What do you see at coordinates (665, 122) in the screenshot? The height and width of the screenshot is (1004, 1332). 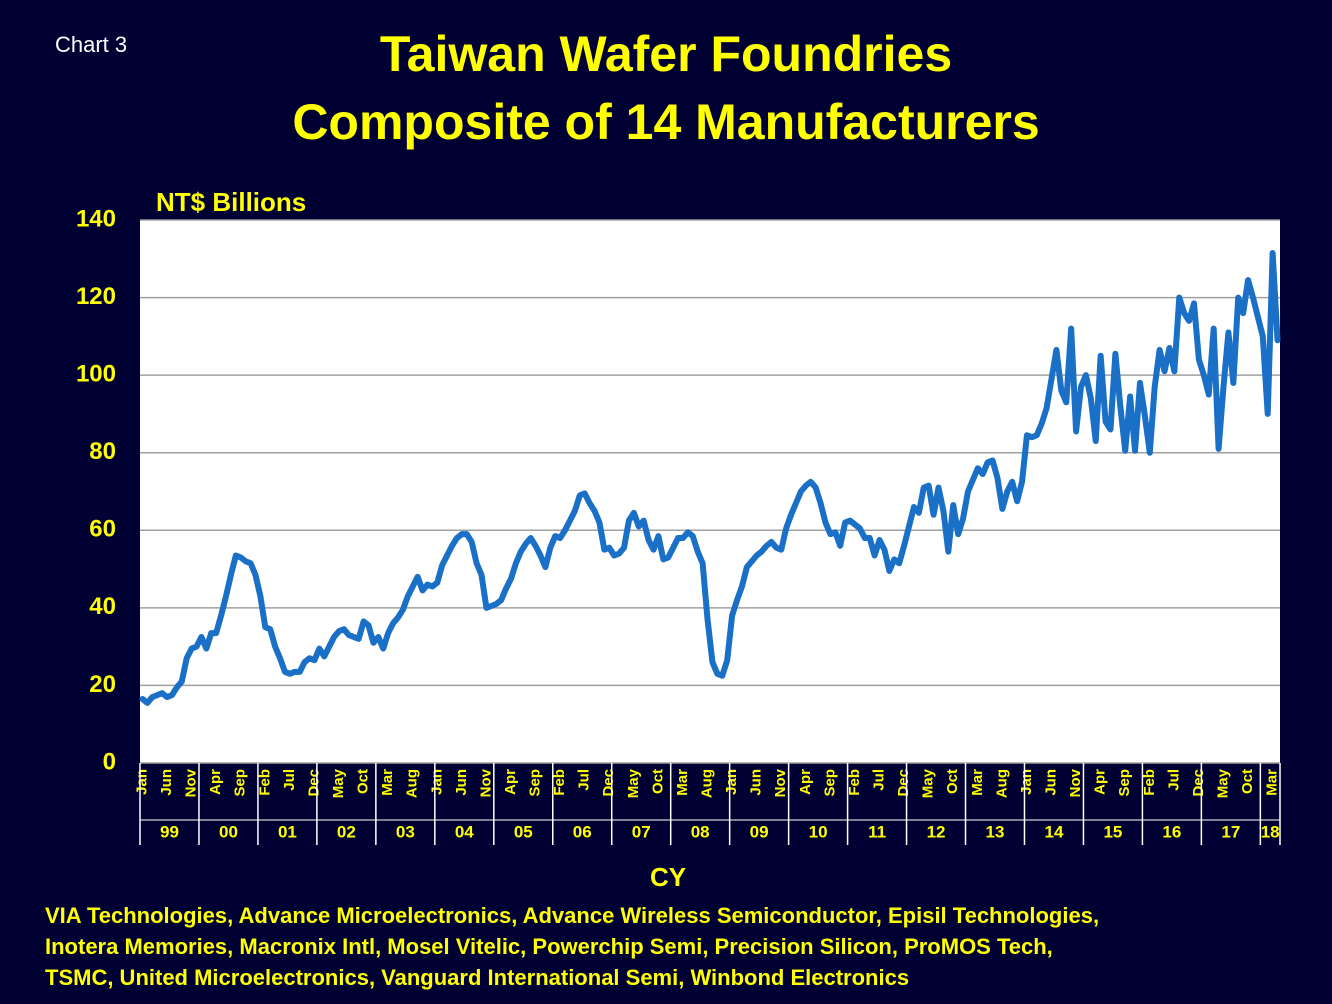 I see `chart-title: Composite of 14 Manufacturers` at bounding box center [665, 122].